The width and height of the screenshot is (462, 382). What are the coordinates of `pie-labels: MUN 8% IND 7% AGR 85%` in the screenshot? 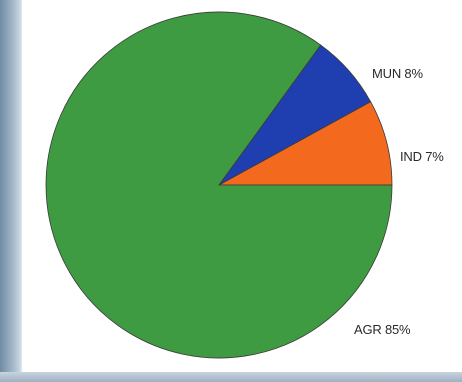 It's located at (399, 201).